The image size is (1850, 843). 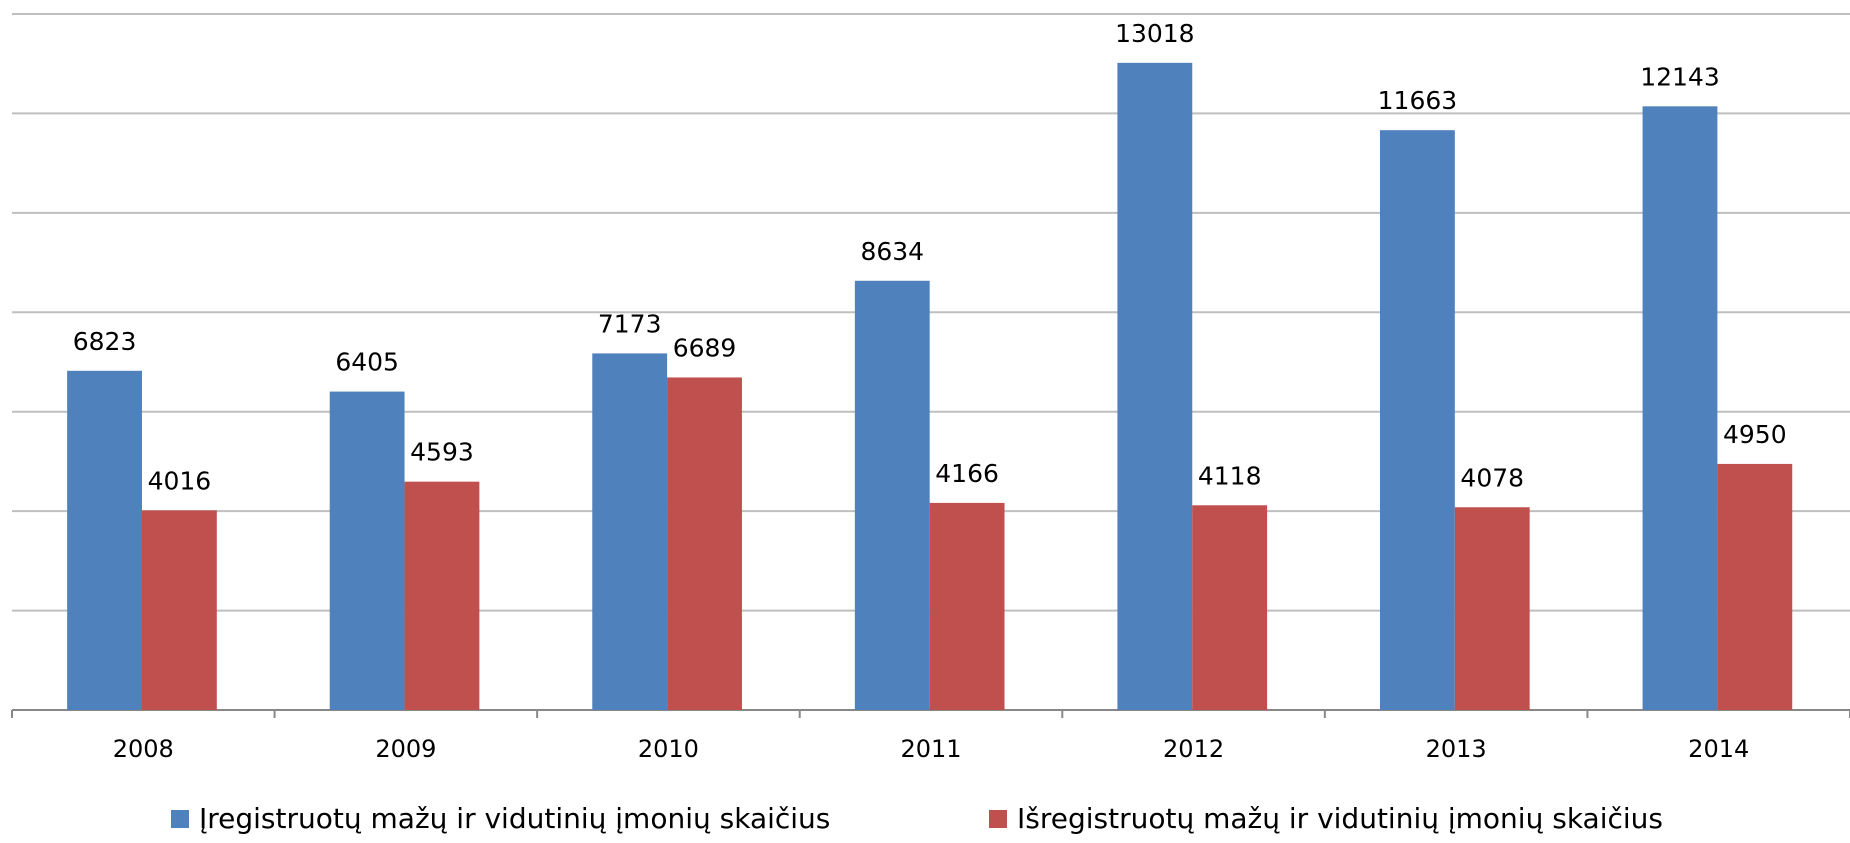 I want to click on data-label: 4950, so click(x=1755, y=434).